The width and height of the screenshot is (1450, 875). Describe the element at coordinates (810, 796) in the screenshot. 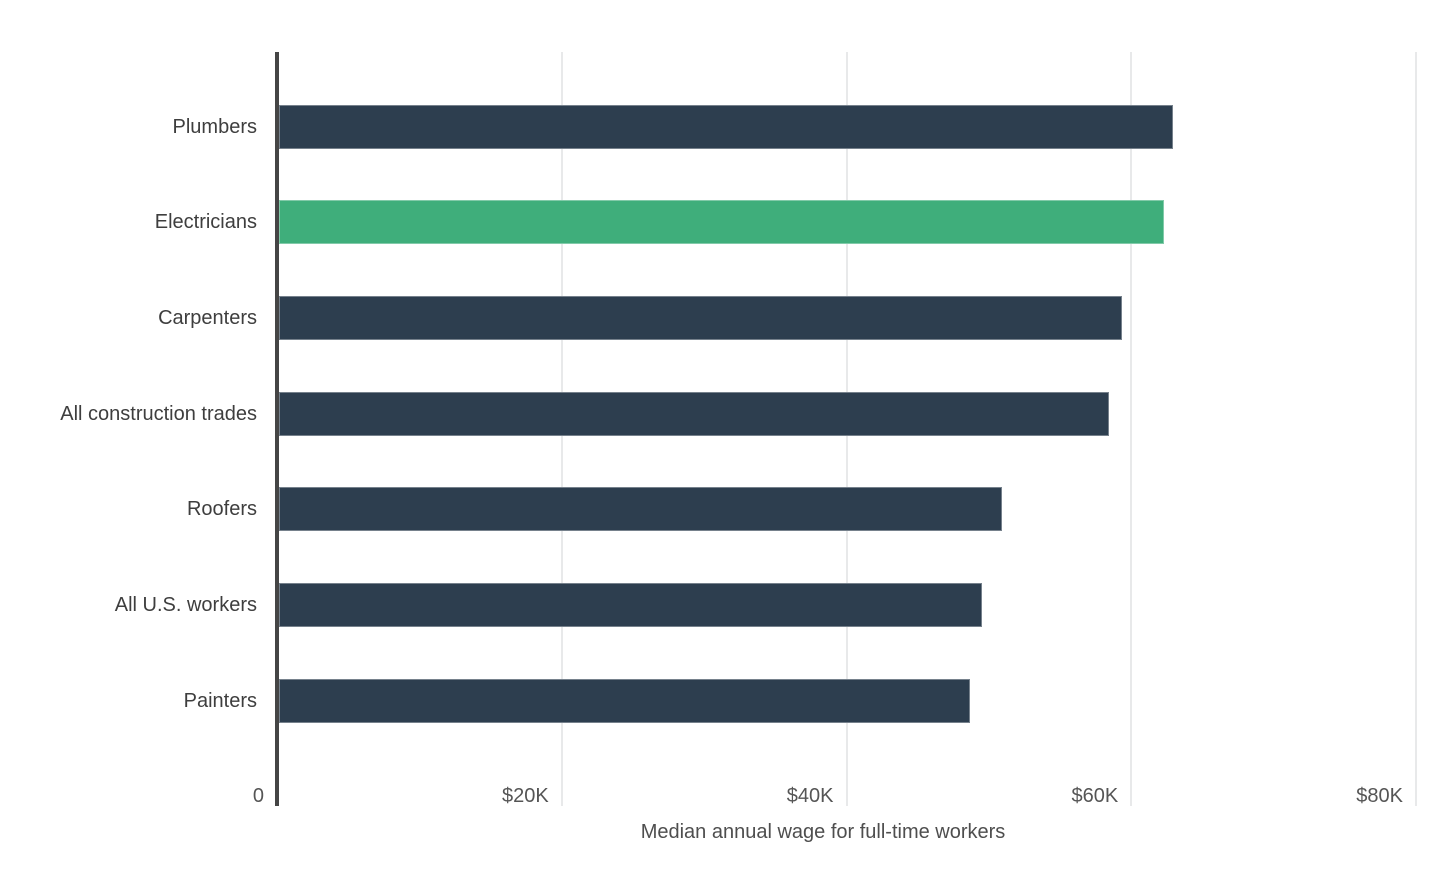

I see `x-tick-label-40k: $40K` at that location.